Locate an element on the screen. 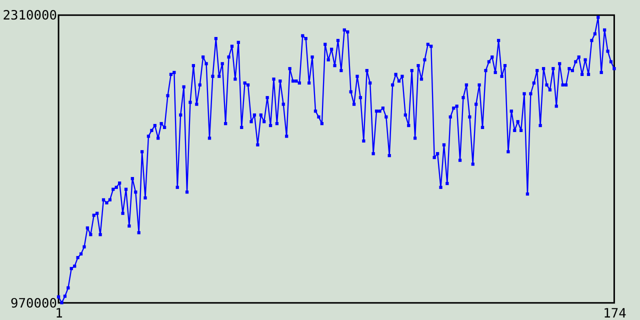  y-tick-label: 970000 is located at coordinates (34, 304).